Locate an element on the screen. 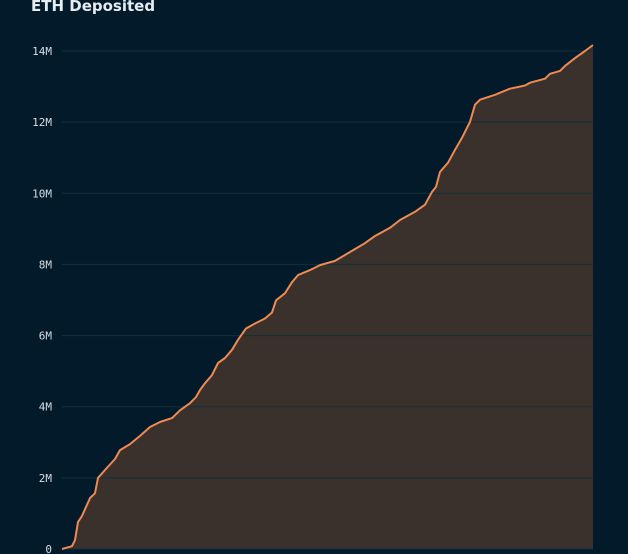 The image size is (628, 554). y-tick-label: 6M is located at coordinates (46, 336).